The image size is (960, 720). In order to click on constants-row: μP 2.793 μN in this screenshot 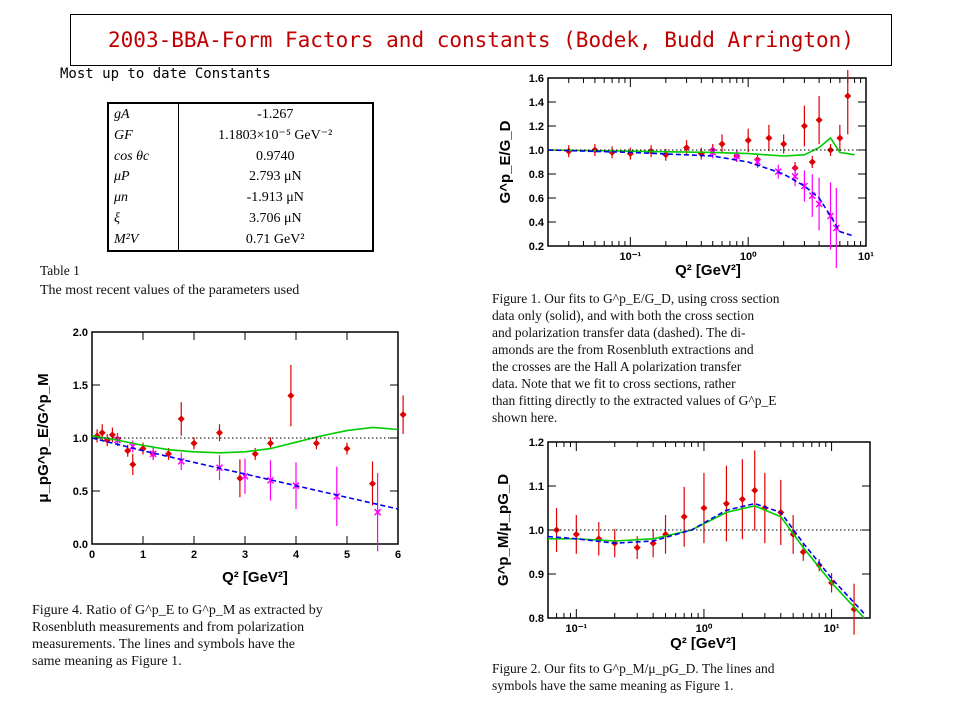, I will do `click(240, 177)`.